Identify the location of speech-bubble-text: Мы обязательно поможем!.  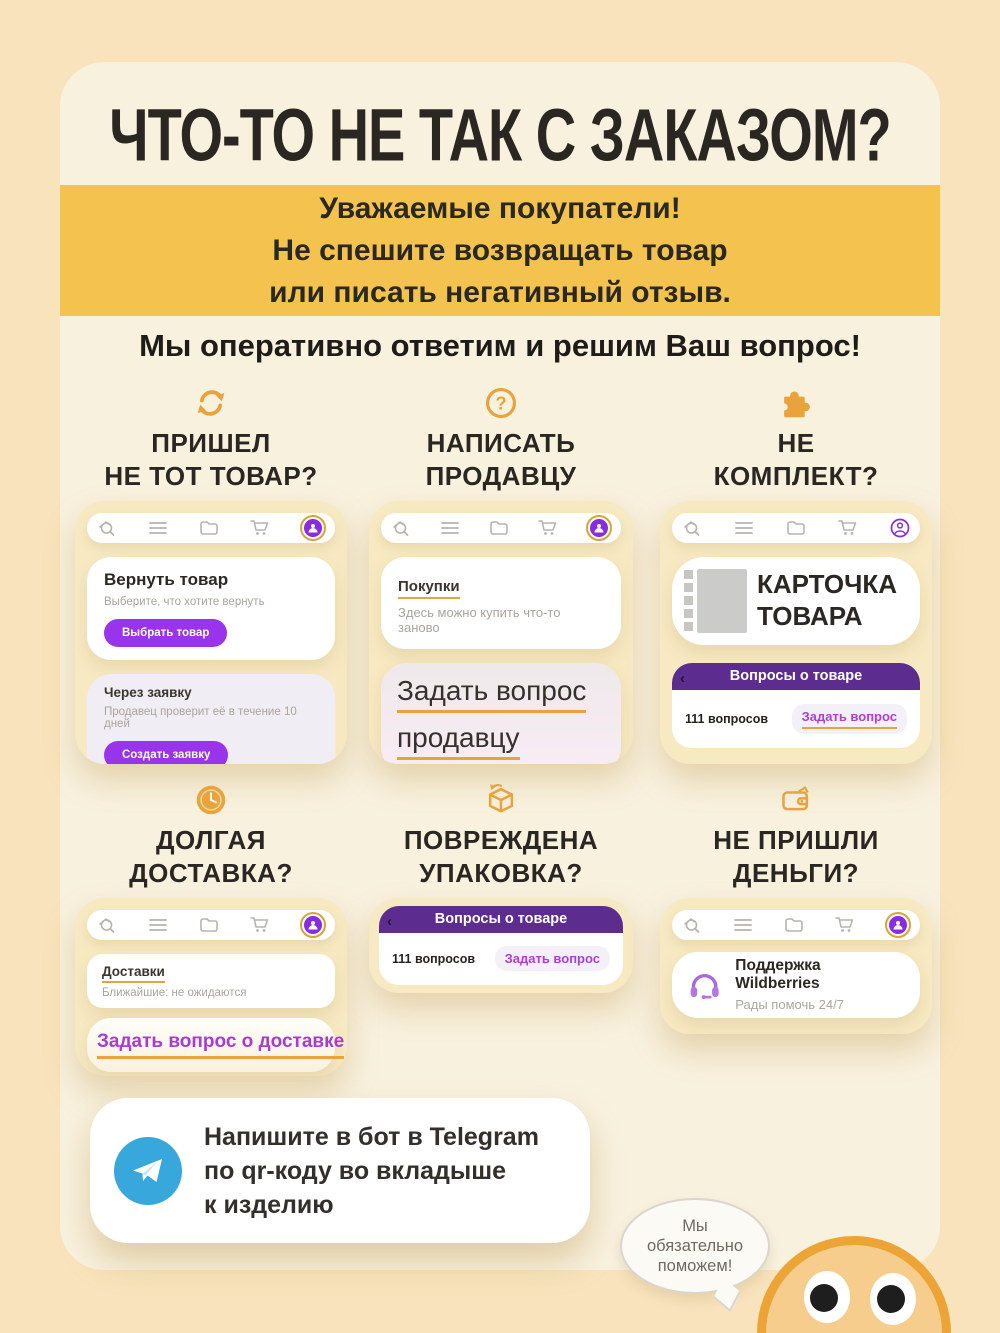
(695, 1246).